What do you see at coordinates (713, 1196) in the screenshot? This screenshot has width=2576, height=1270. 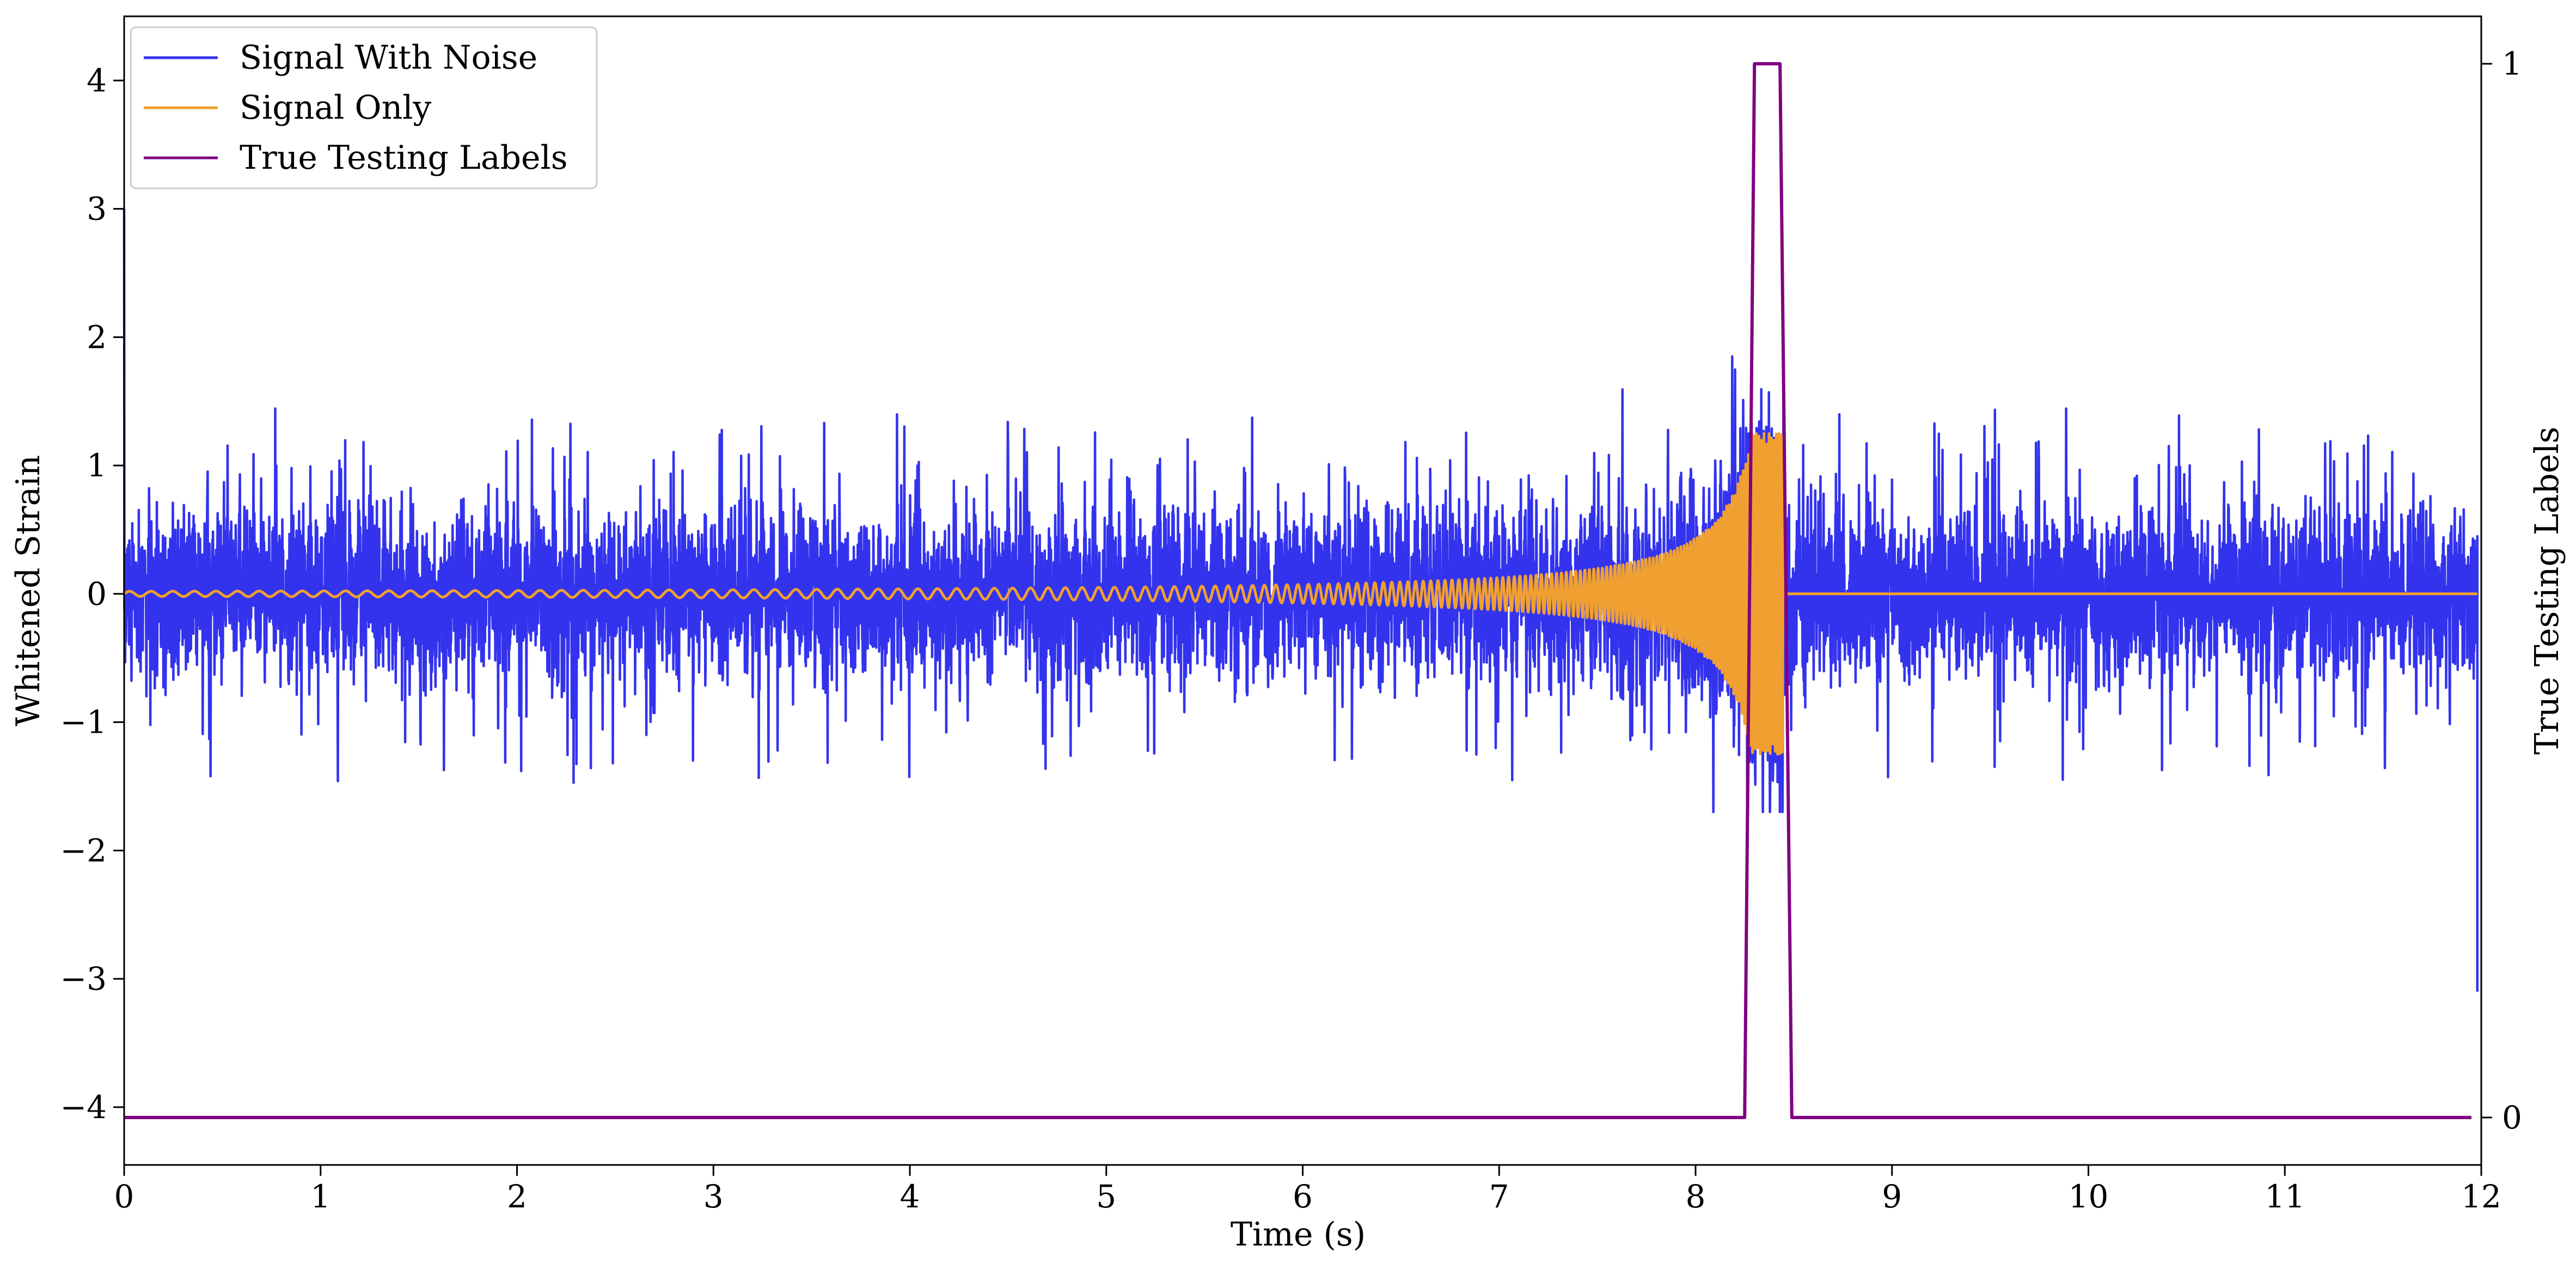 I see `x-tick-label: 3` at bounding box center [713, 1196].